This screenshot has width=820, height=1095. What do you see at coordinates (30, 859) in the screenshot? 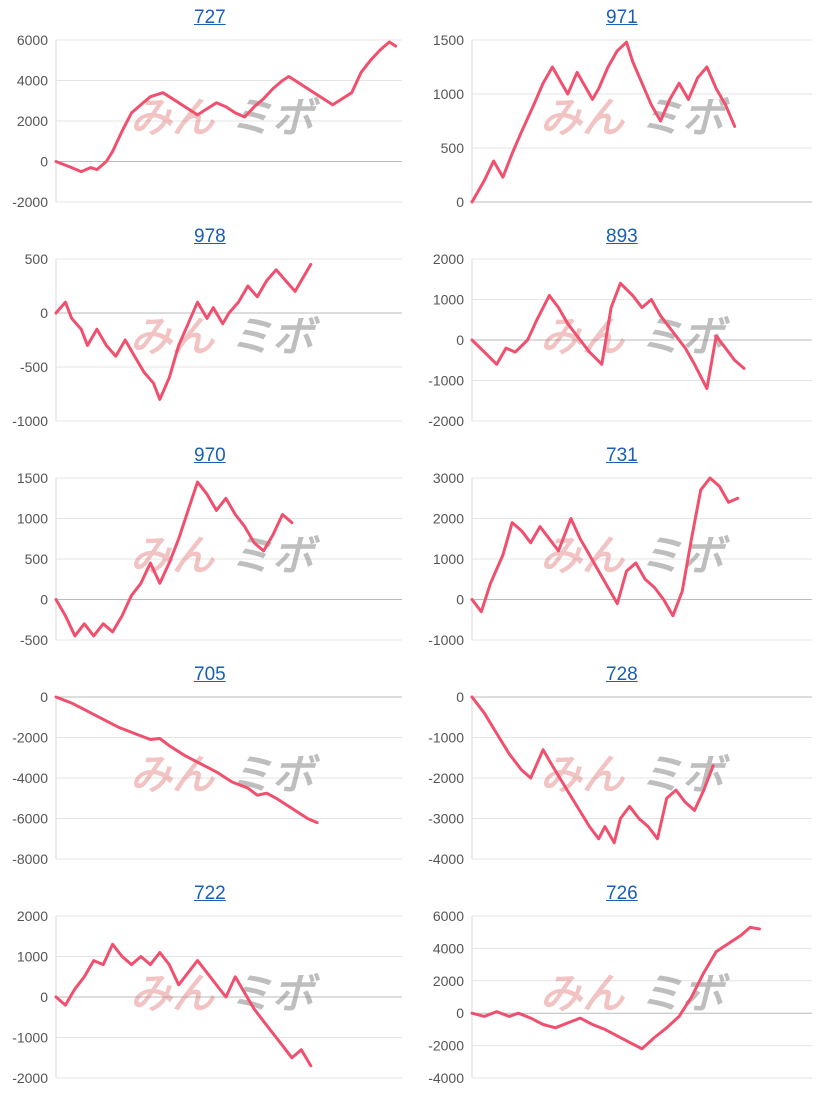
I see `y-tick-label: -8000` at bounding box center [30, 859].